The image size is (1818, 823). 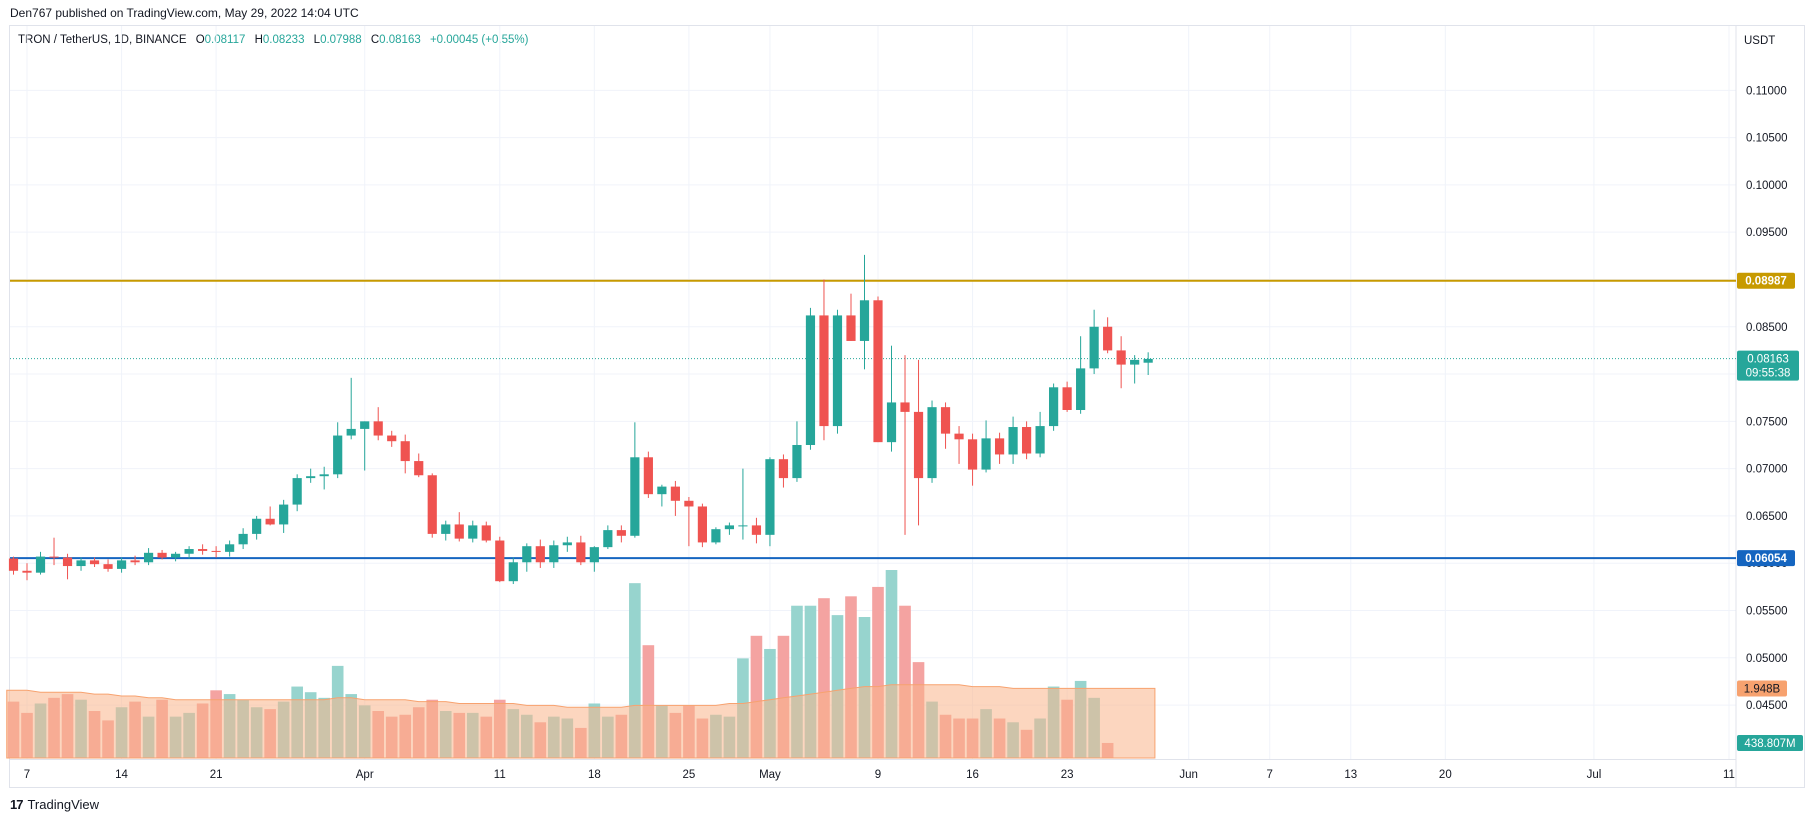 What do you see at coordinates (102, 40) in the screenshot?
I see `symbol-title: TRON / TetherUS, 1D, BINANCE` at bounding box center [102, 40].